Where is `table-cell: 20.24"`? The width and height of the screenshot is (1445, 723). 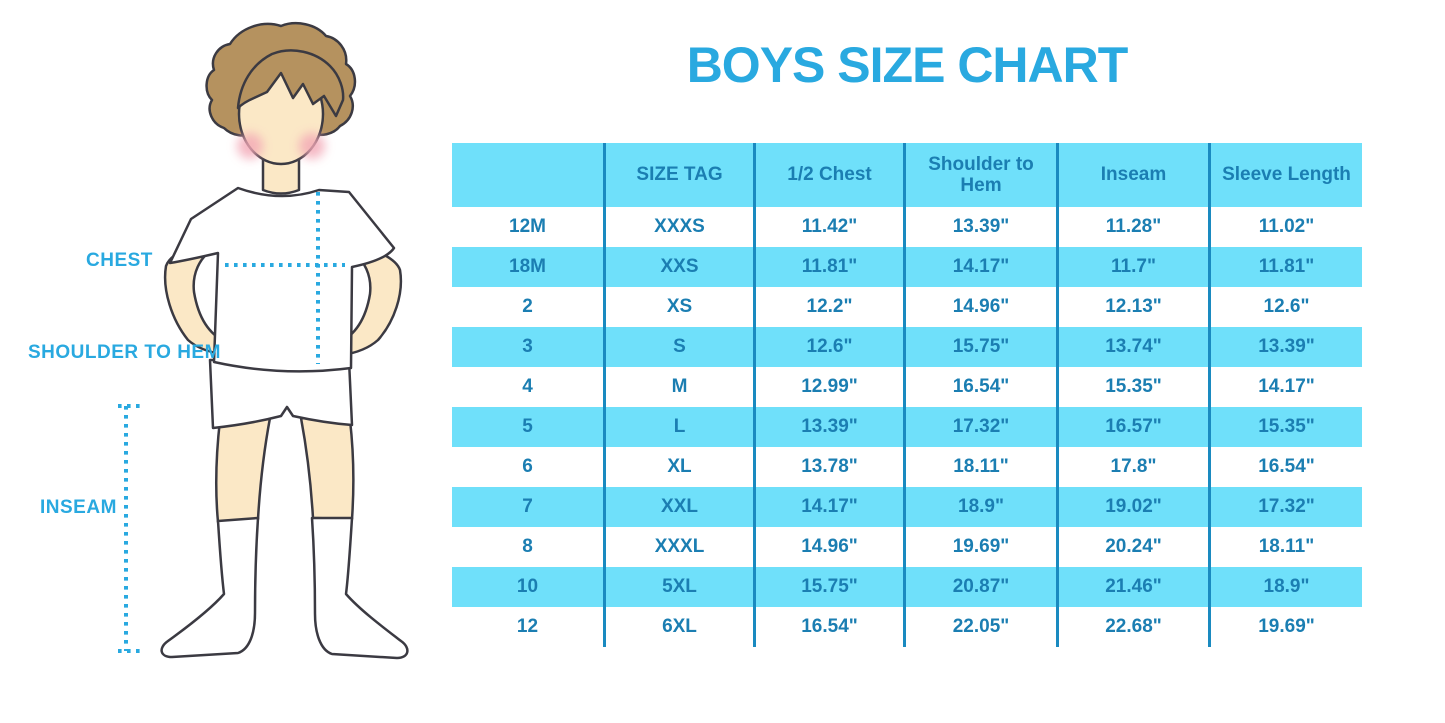
table-cell: 20.24" is located at coordinates (1132, 547).